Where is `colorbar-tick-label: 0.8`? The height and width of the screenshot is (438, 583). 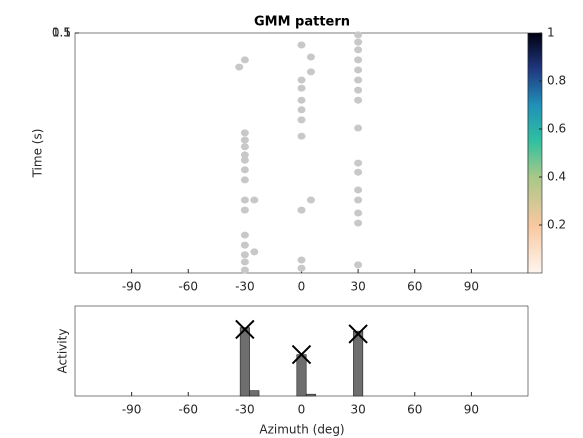 colorbar-tick-label: 0.8 is located at coordinates (556, 81).